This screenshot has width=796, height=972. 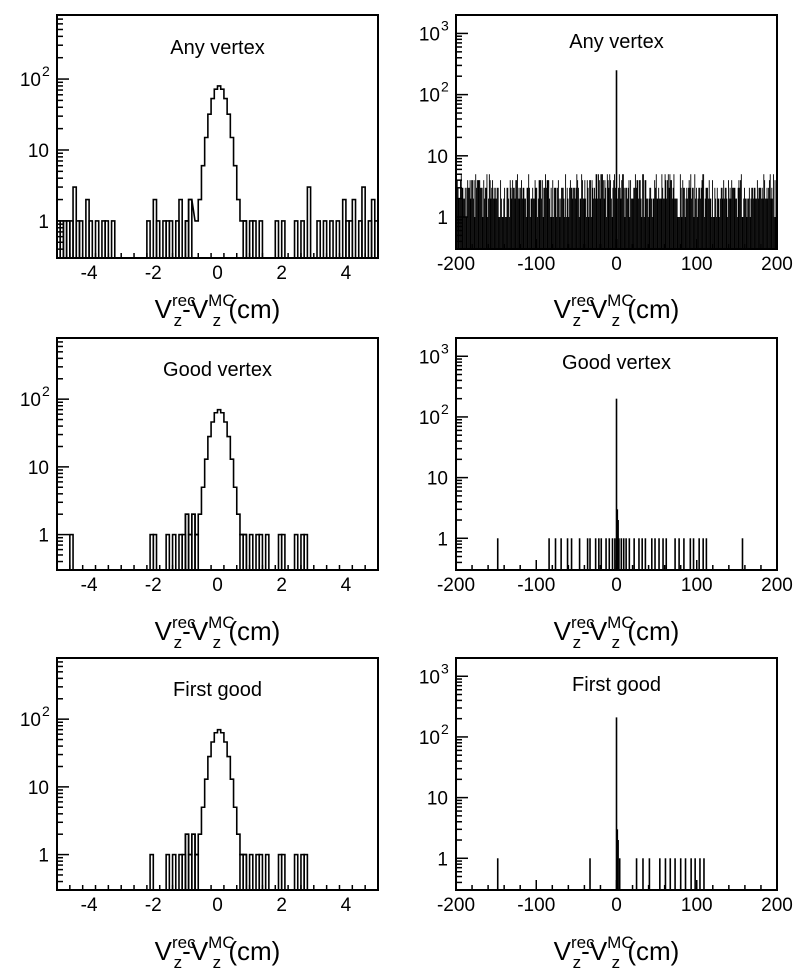 What do you see at coordinates (89, 273) in the screenshot?
I see `x-tick-label: -4` at bounding box center [89, 273].